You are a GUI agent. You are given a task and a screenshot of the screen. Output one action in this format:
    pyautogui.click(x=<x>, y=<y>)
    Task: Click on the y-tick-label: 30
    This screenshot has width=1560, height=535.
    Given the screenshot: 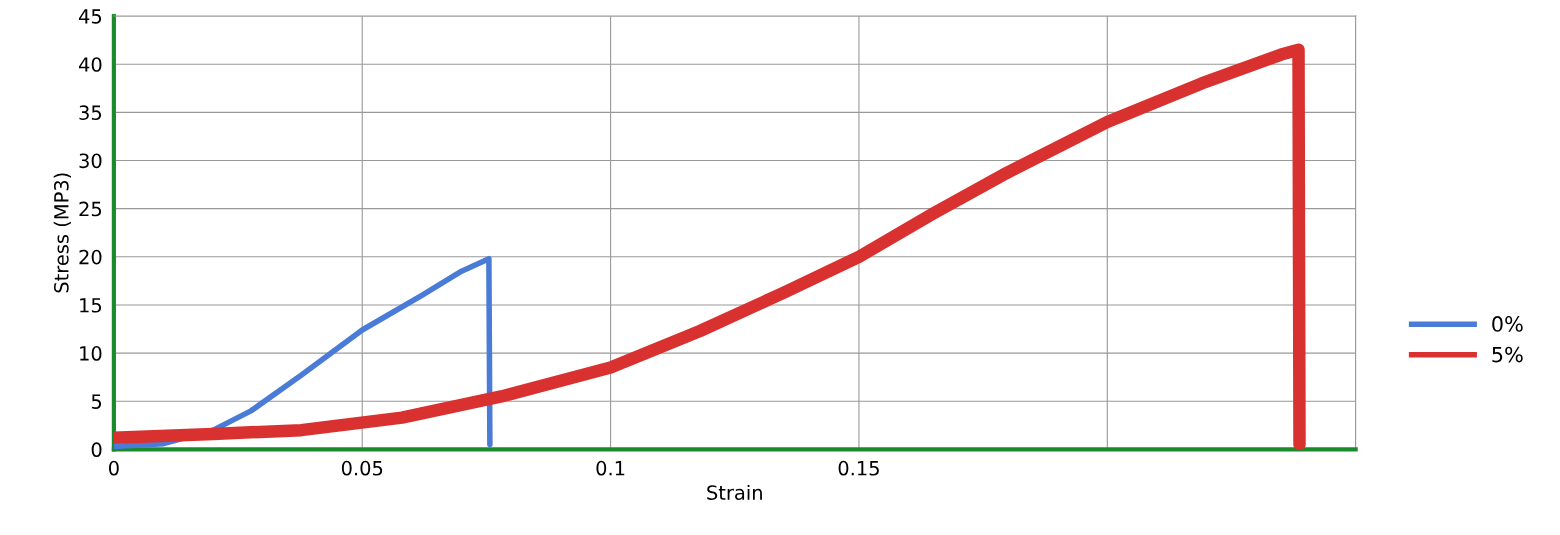 What is the action you would take?
    pyautogui.click(x=90, y=161)
    